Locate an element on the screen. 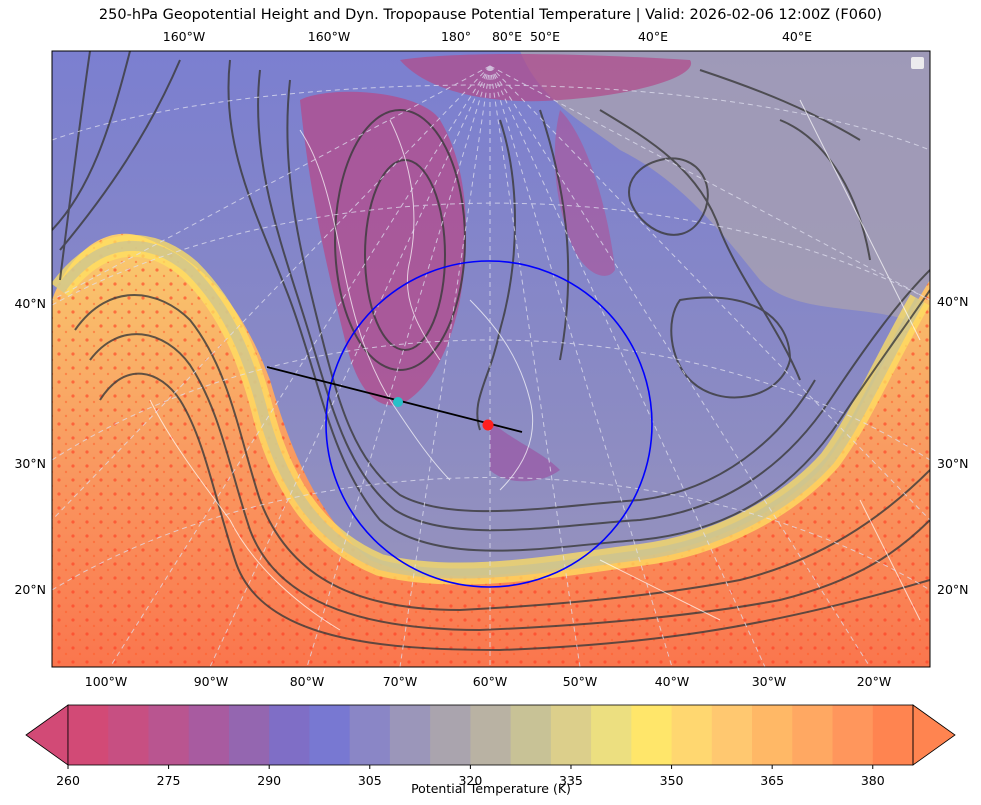 This screenshot has width=981, height=805. bottom-lon-label: 60°W is located at coordinates (490, 681).